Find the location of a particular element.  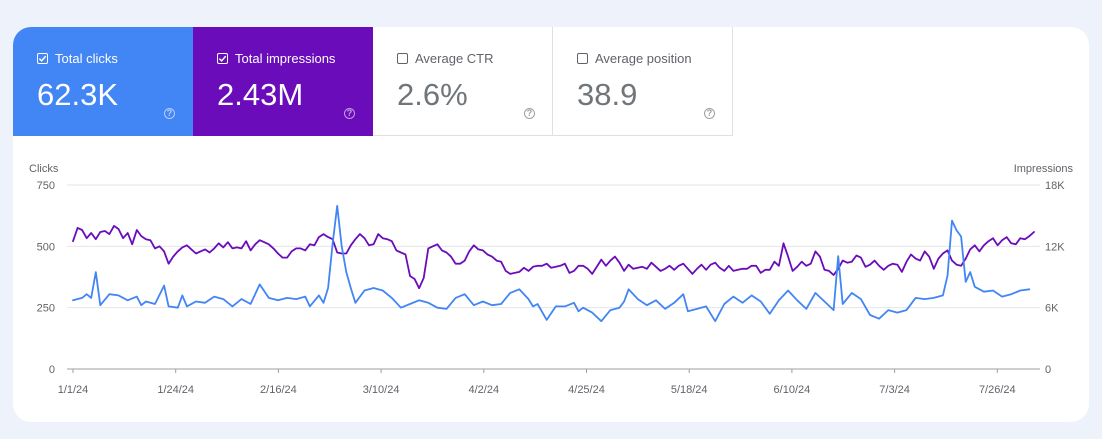

series-line-total-impressions is located at coordinates (553, 257).